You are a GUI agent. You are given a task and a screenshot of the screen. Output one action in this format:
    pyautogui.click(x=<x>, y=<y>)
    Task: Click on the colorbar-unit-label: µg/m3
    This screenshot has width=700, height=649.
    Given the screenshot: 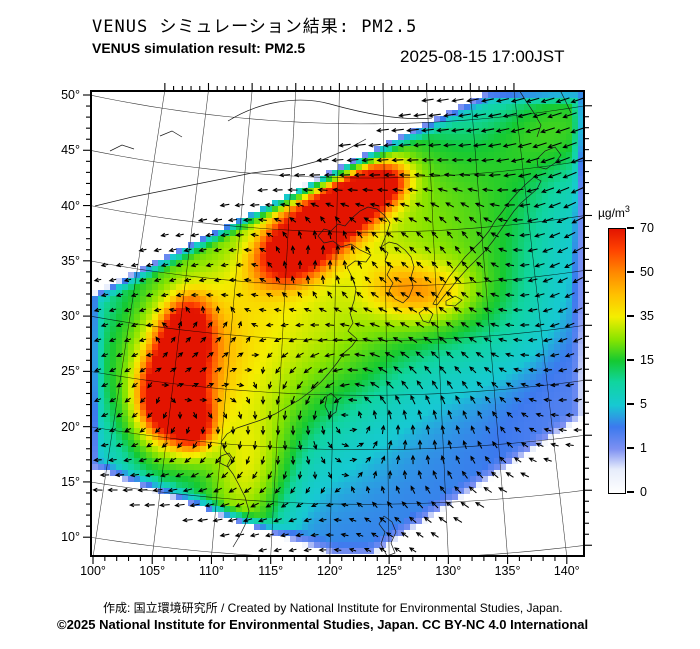 What is the action you would take?
    pyautogui.click(x=614, y=212)
    